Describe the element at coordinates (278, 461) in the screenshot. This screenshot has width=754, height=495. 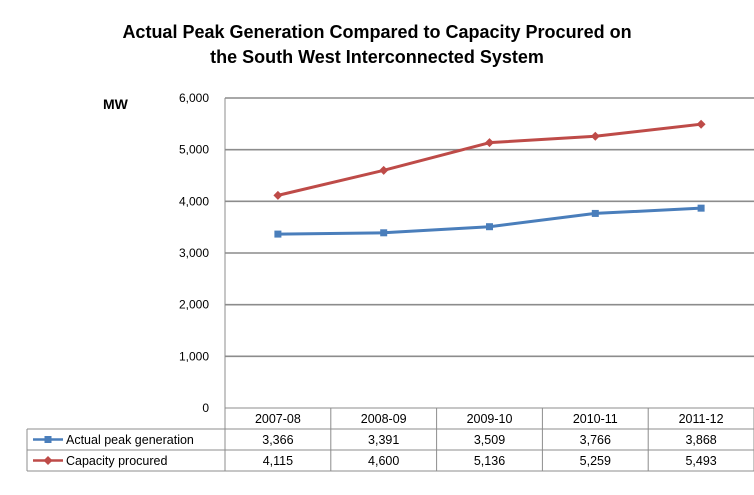
I see `data-label: 4,115` at that location.